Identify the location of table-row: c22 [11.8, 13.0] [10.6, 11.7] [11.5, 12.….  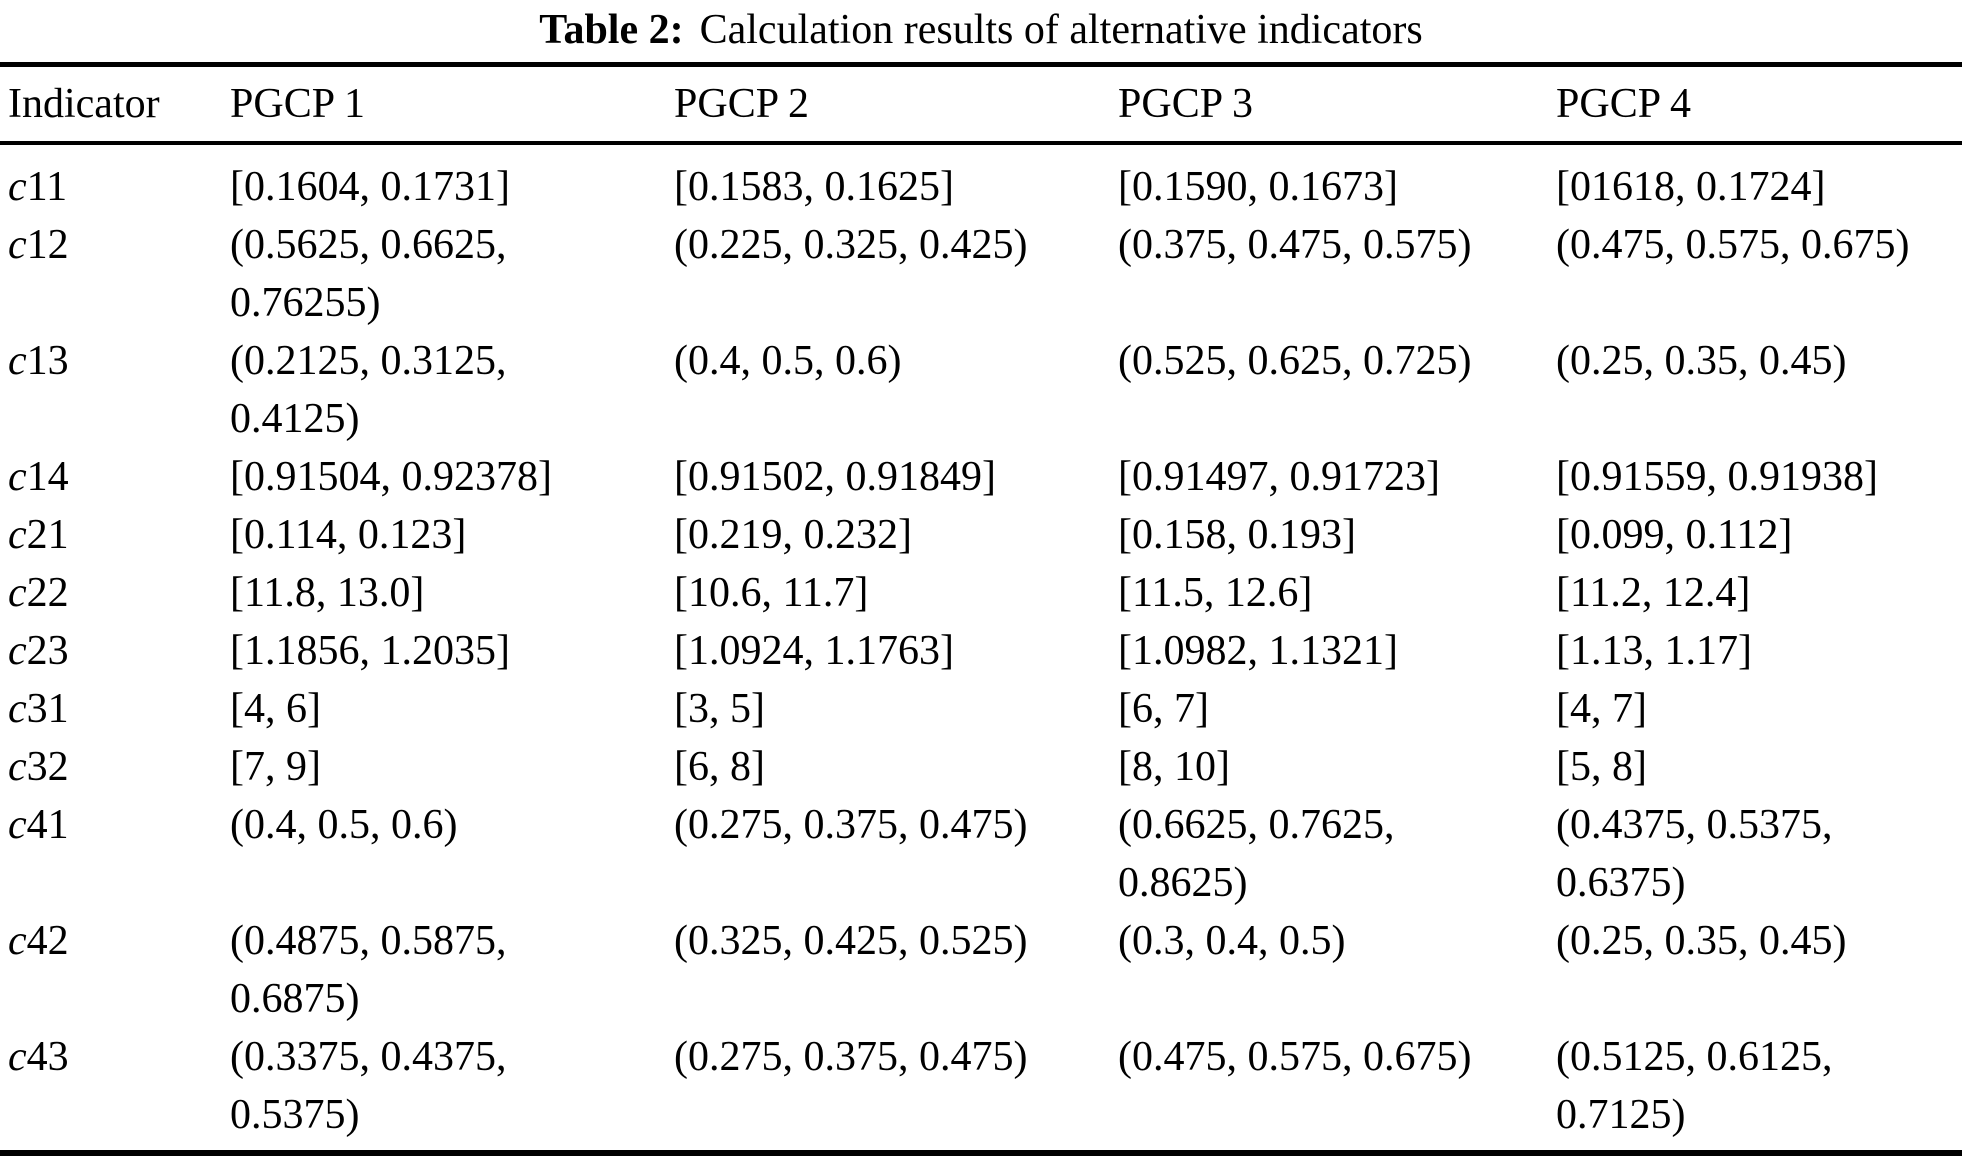
(981, 593).